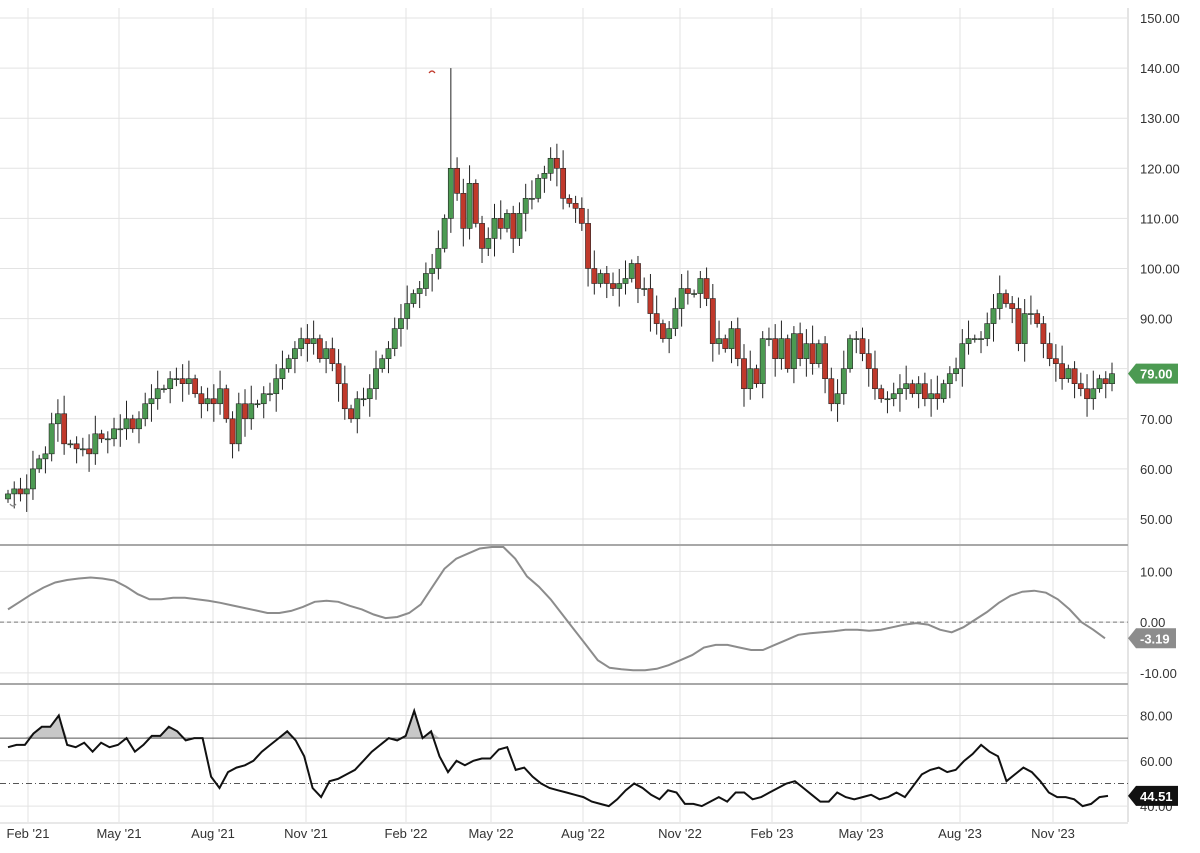  What do you see at coordinates (564, 757) in the screenshot?
I see `rsi-oscillator` at bounding box center [564, 757].